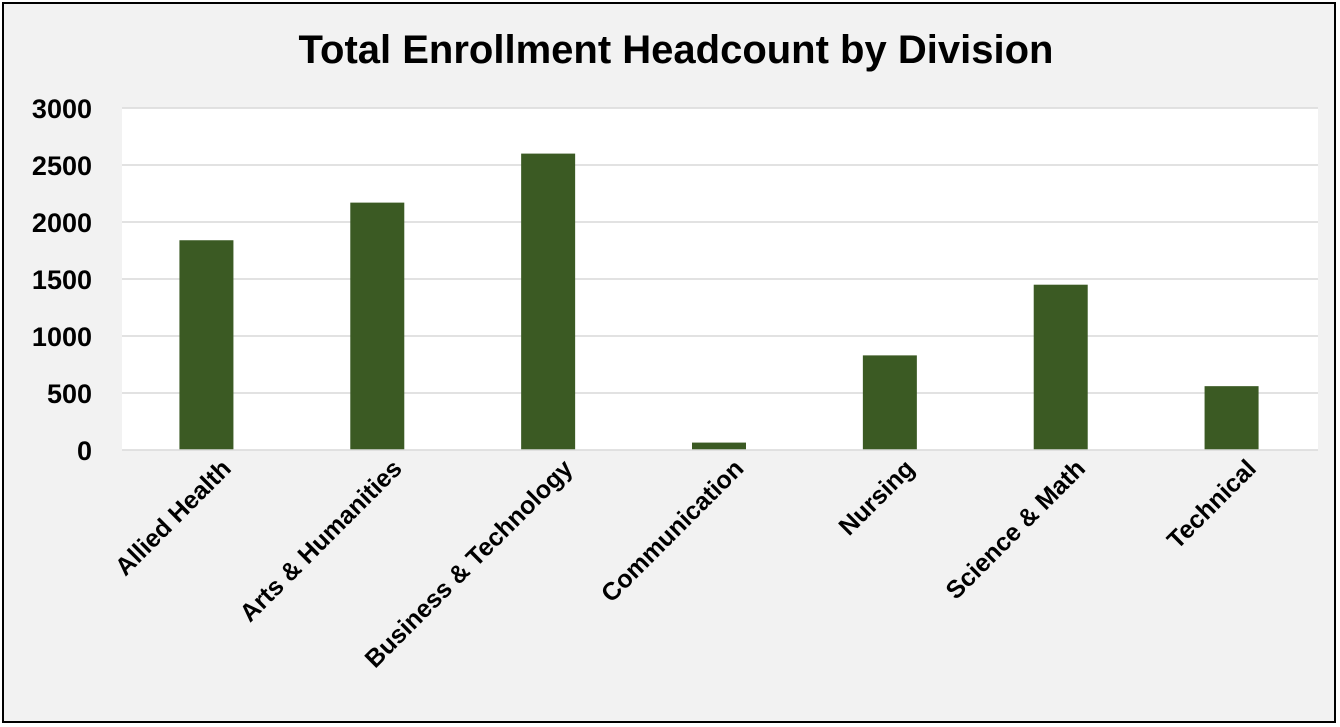 The image size is (1340, 727). What do you see at coordinates (377, 326) in the screenshot?
I see `bar-arts-humanities` at bounding box center [377, 326].